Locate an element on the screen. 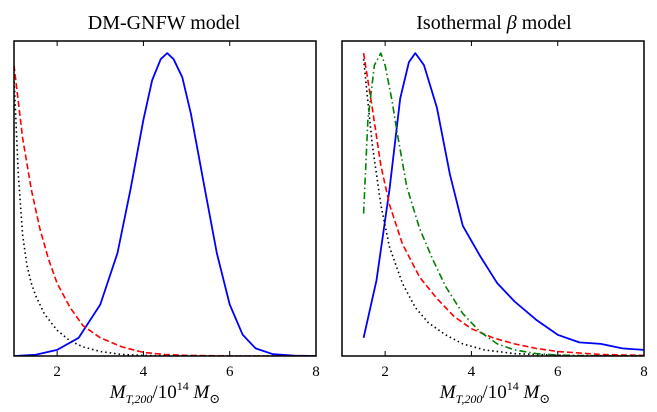  panel-left-x-tick-label-4: 4 is located at coordinates (144, 372).